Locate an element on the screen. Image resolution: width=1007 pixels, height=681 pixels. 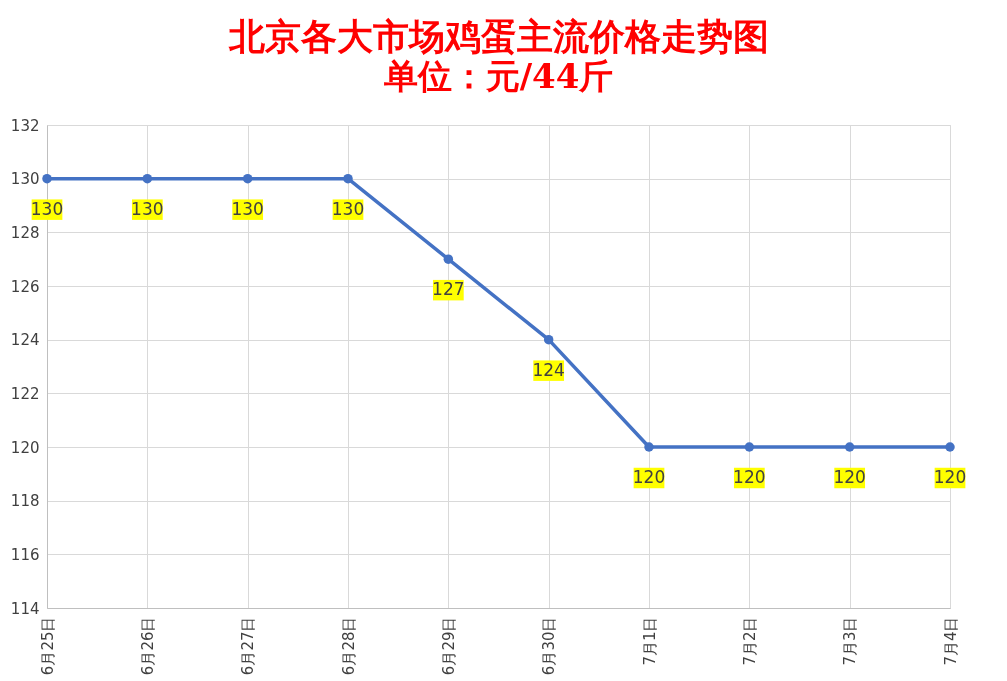
y-tick-label: 130 is located at coordinates (25, 179).